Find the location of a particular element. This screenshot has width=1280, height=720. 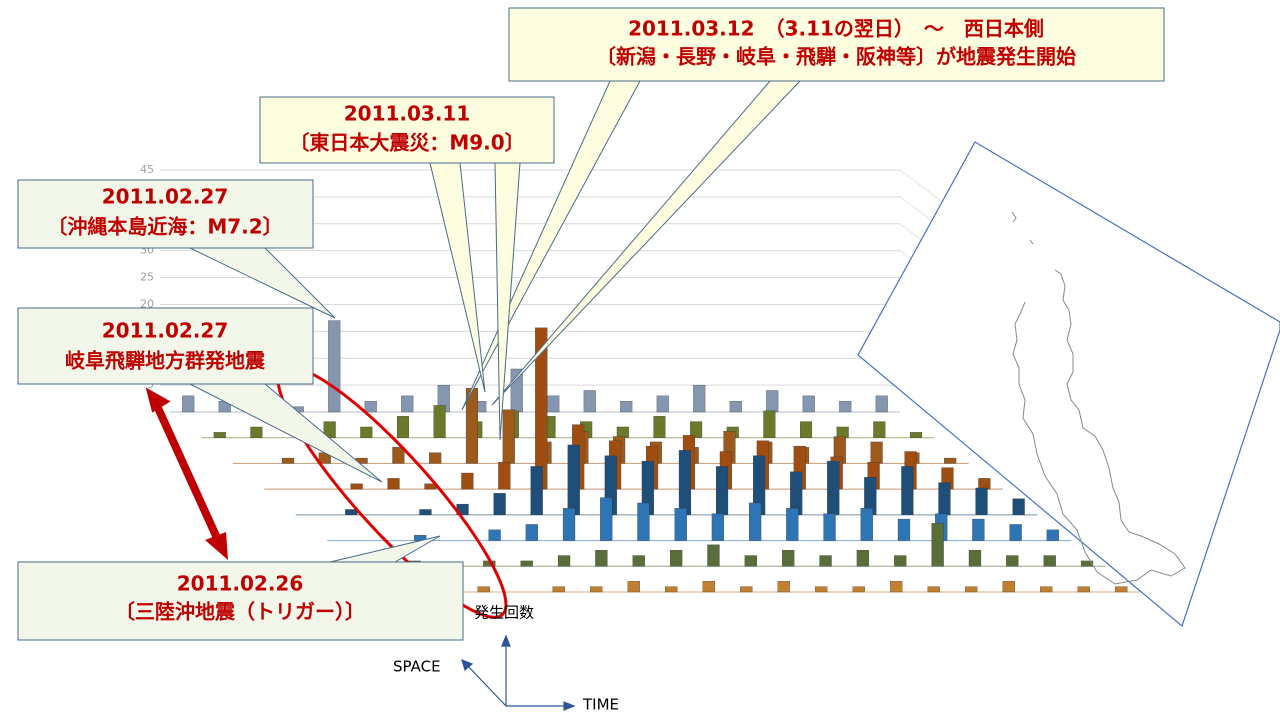

callout: 2011.02.27 岐阜飛騨地方群発地震 is located at coordinates (200, 395).